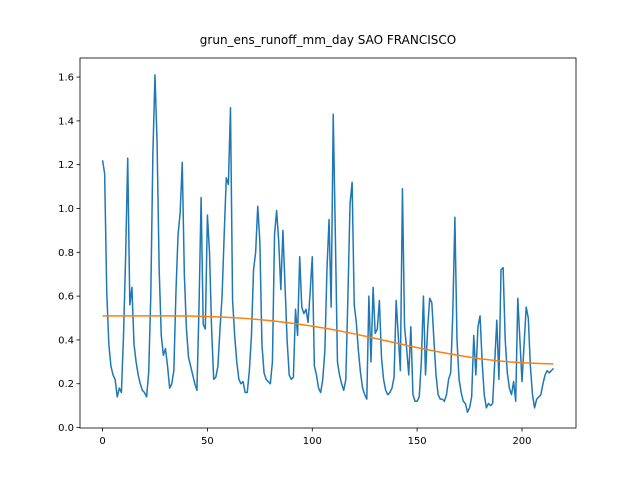 This screenshot has height=484, width=640. Describe the element at coordinates (417, 441) in the screenshot. I see `x-tick-label: 150` at that location.